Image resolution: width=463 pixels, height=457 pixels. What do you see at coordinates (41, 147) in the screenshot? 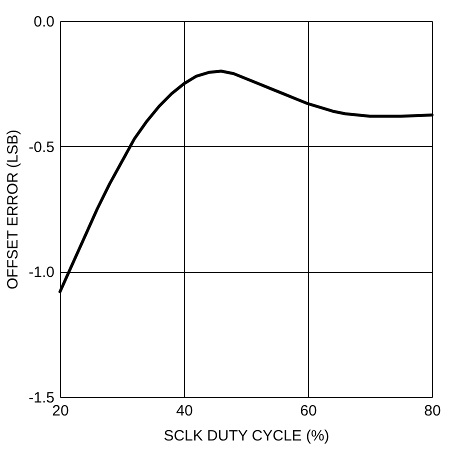
I see `y-tick-label: -0.5` at bounding box center [41, 147].